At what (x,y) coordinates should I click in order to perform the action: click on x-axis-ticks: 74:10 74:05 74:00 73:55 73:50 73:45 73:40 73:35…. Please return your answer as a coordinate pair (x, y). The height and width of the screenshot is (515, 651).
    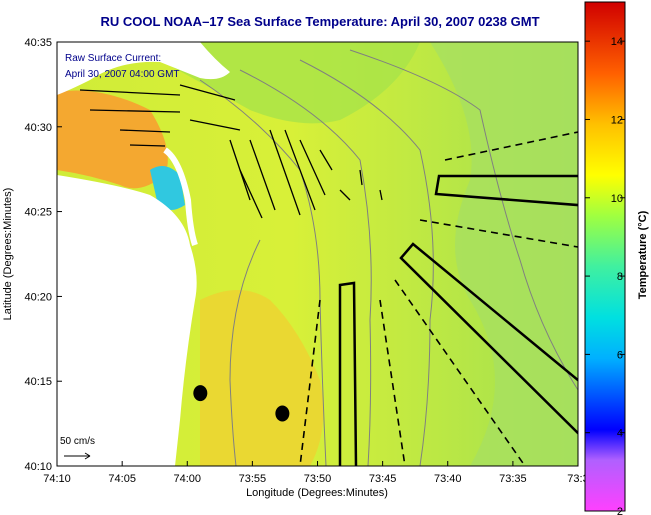
    Looking at the image, I should click on (316, 473).